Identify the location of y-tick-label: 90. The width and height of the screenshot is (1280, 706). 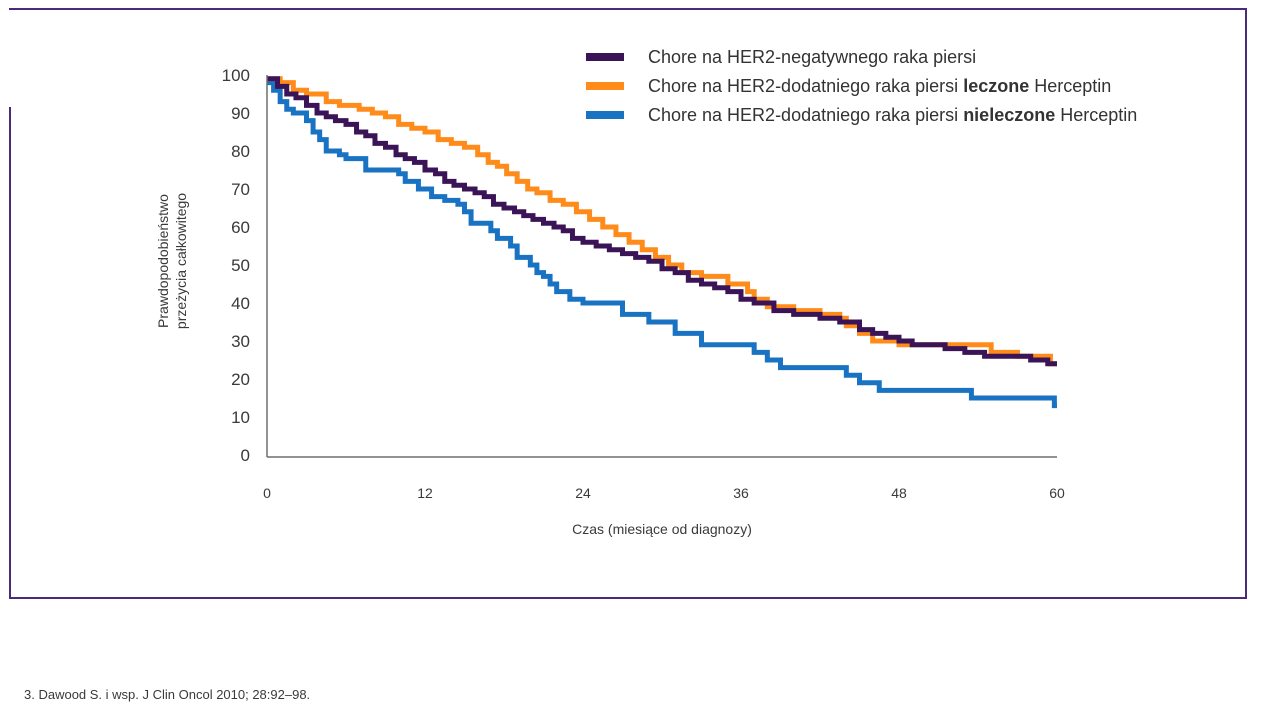
(240, 113).